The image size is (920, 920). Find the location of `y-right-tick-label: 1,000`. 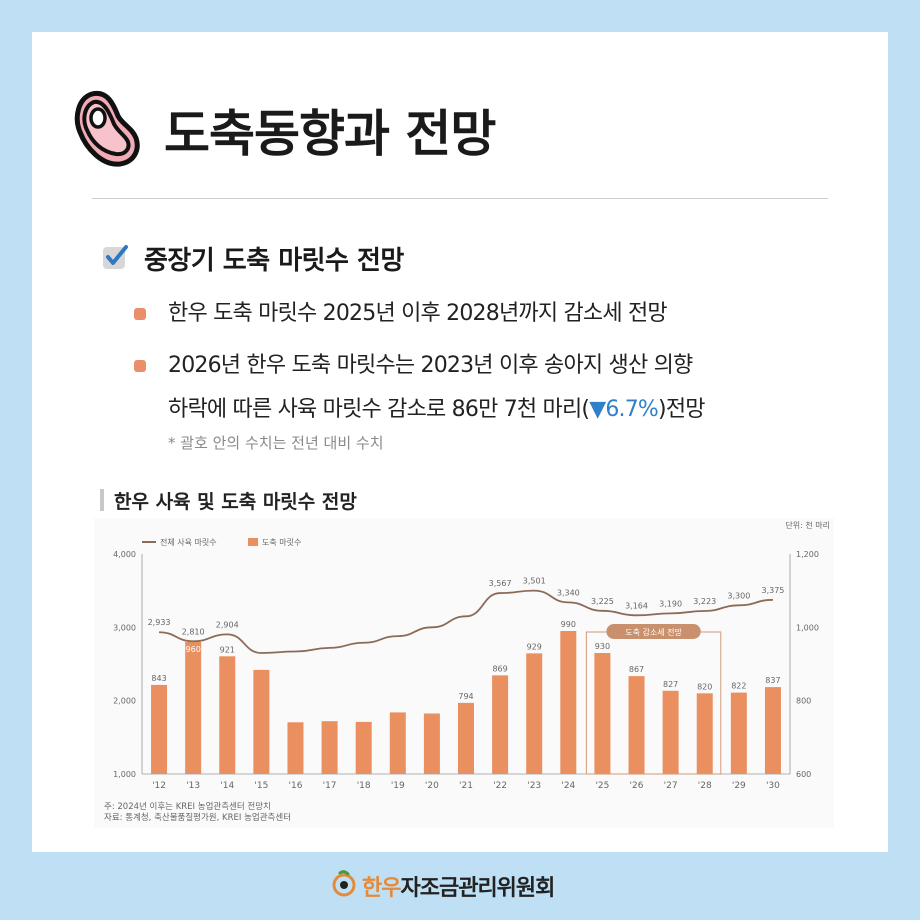

y-right-tick-label: 1,000 is located at coordinates (807, 627).